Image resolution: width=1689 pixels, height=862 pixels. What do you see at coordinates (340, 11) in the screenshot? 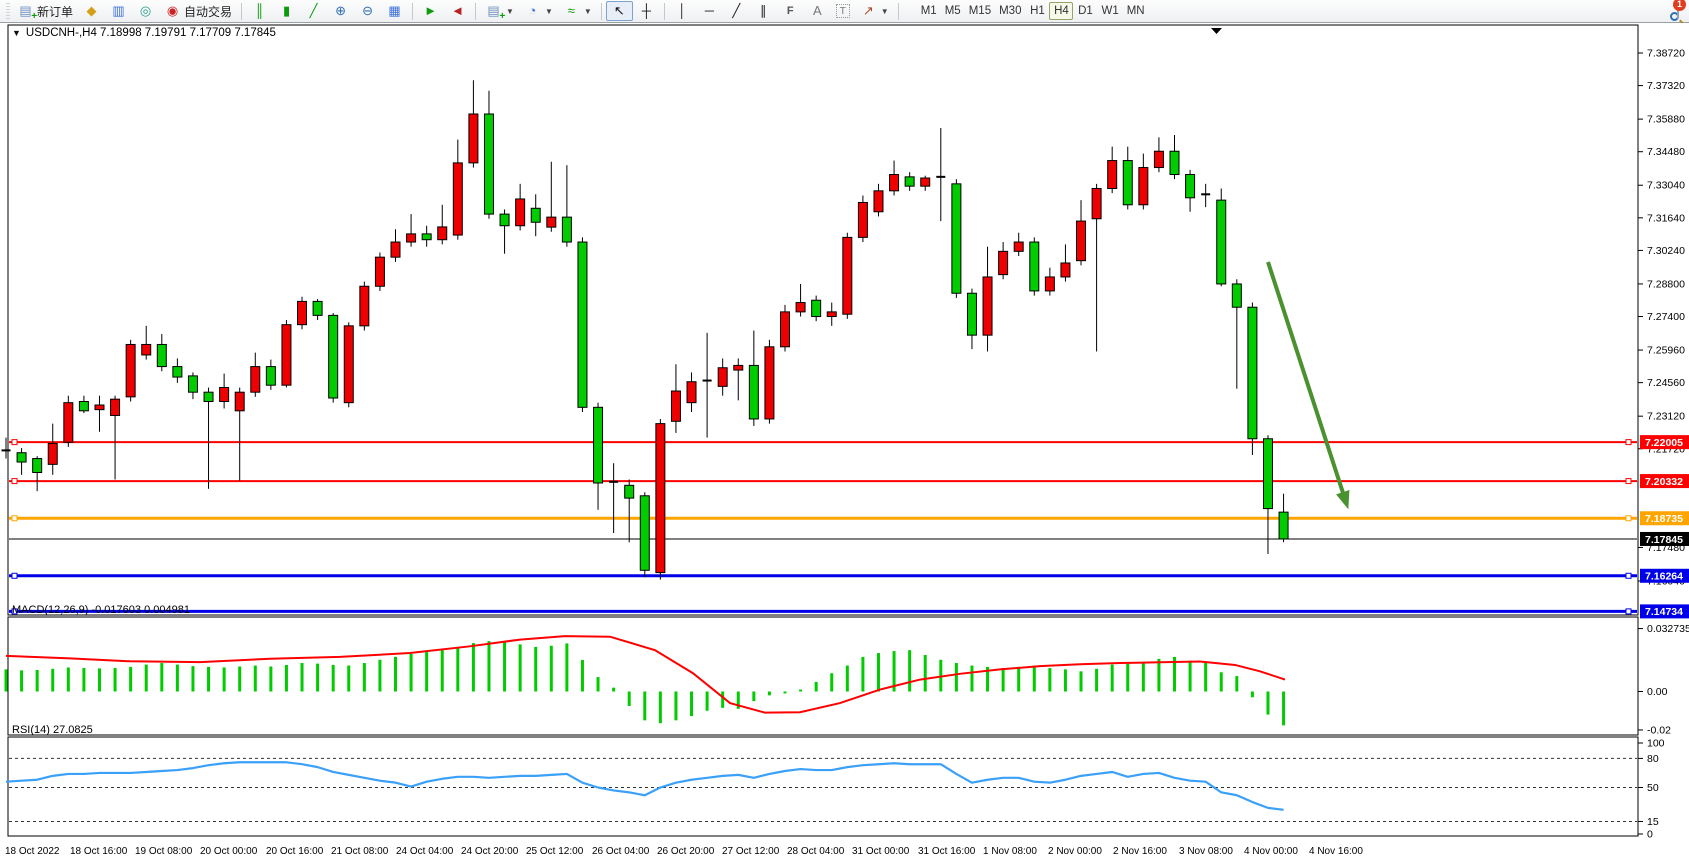
I see `zoom-in-button: ⊕` at bounding box center [340, 11].